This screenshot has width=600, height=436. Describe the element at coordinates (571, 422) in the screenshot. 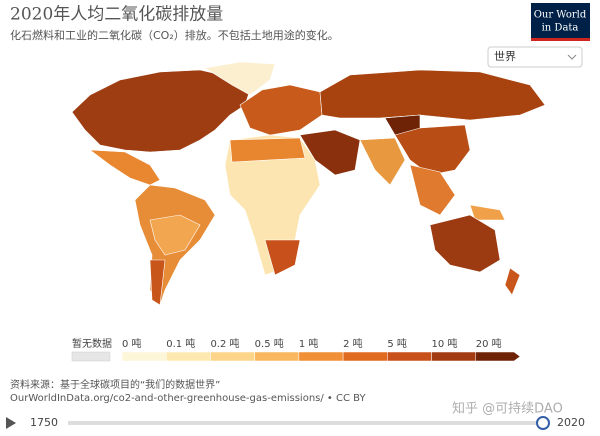

I see `timeline-end: 2020` at that location.